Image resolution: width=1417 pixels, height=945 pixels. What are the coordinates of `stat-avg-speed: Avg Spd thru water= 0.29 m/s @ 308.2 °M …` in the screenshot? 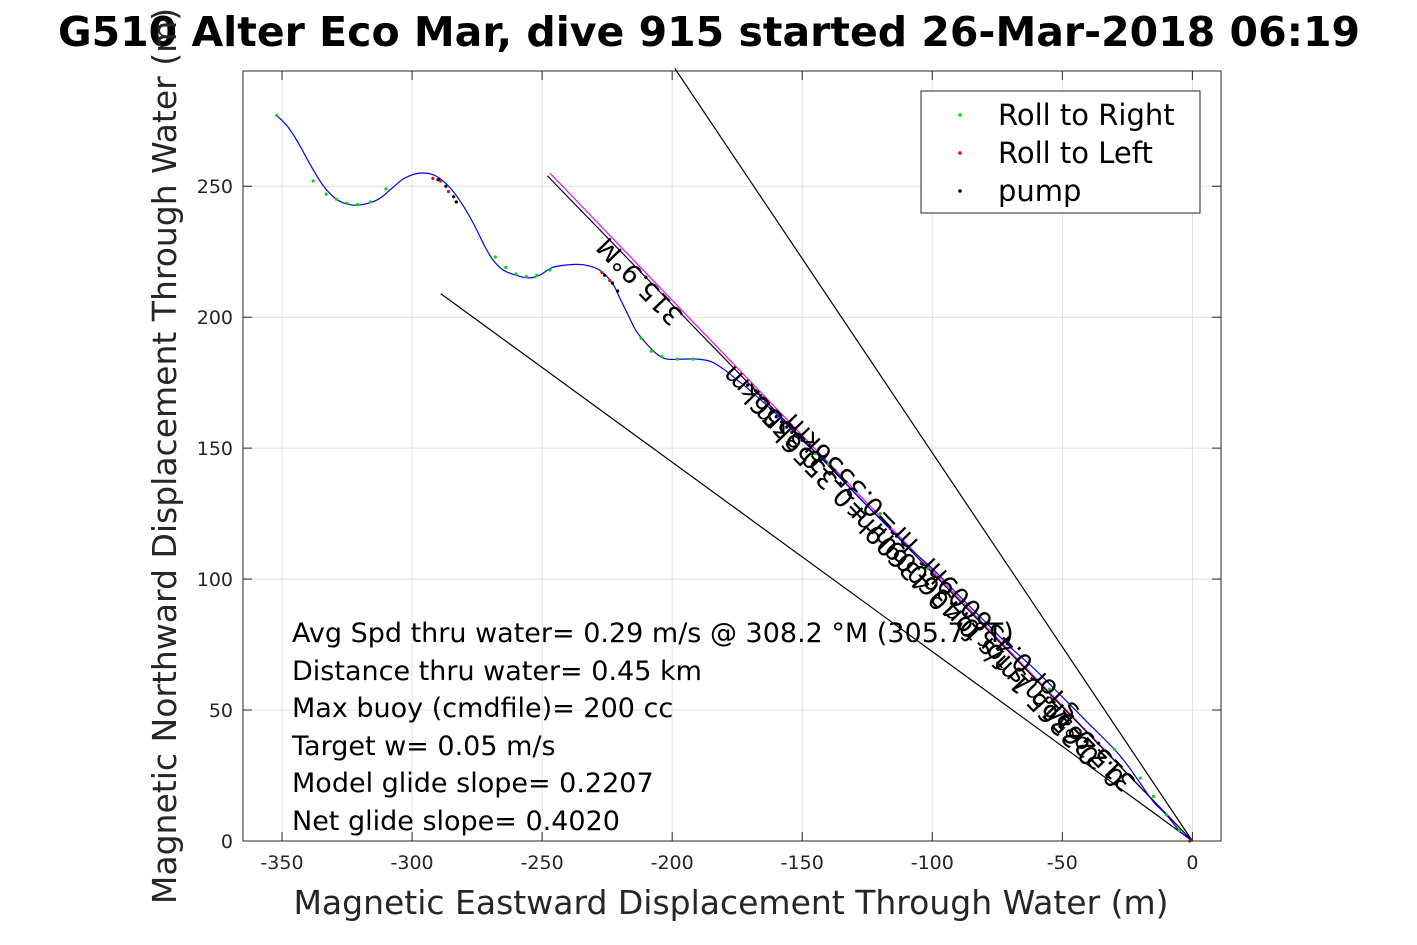 It's located at (653, 633).